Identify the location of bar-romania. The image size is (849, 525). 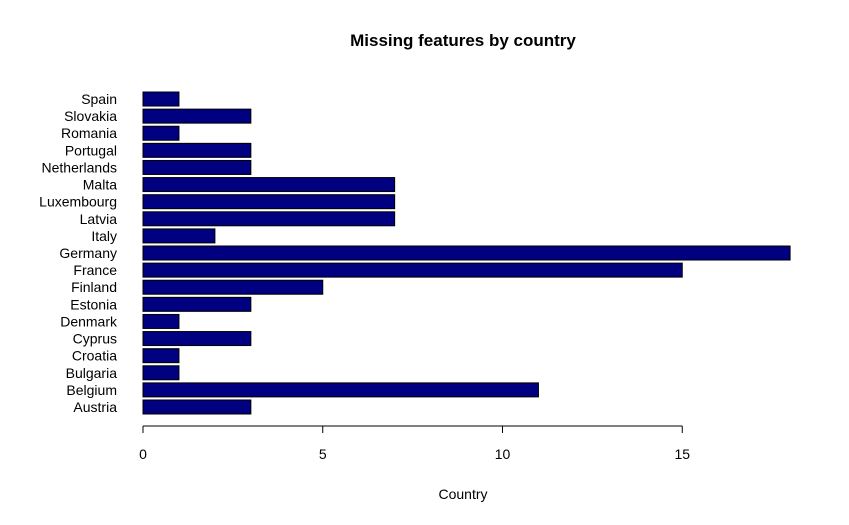
(161, 133).